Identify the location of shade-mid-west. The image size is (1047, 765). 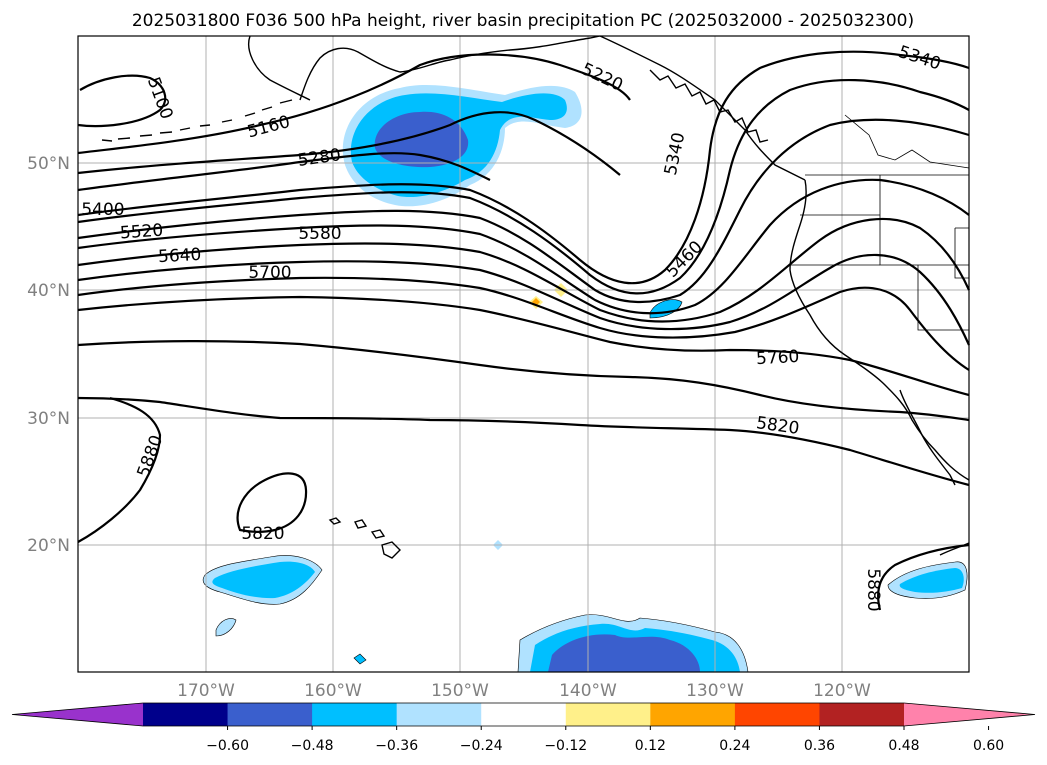
(263, 580).